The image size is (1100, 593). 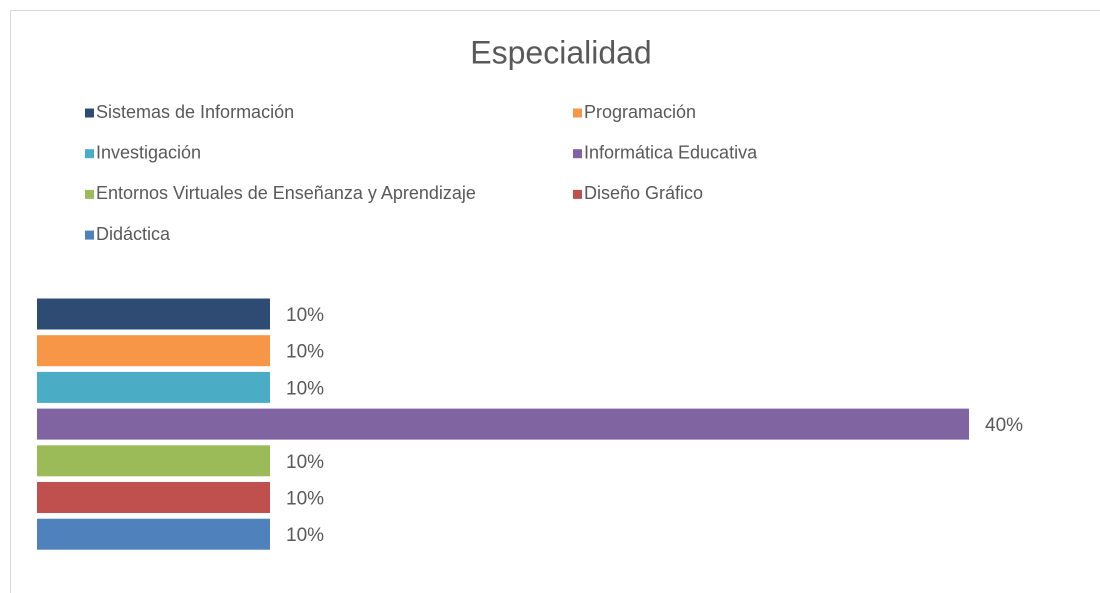 What do you see at coordinates (195, 112) in the screenshot?
I see `legend-label: Sistemas de Información` at bounding box center [195, 112].